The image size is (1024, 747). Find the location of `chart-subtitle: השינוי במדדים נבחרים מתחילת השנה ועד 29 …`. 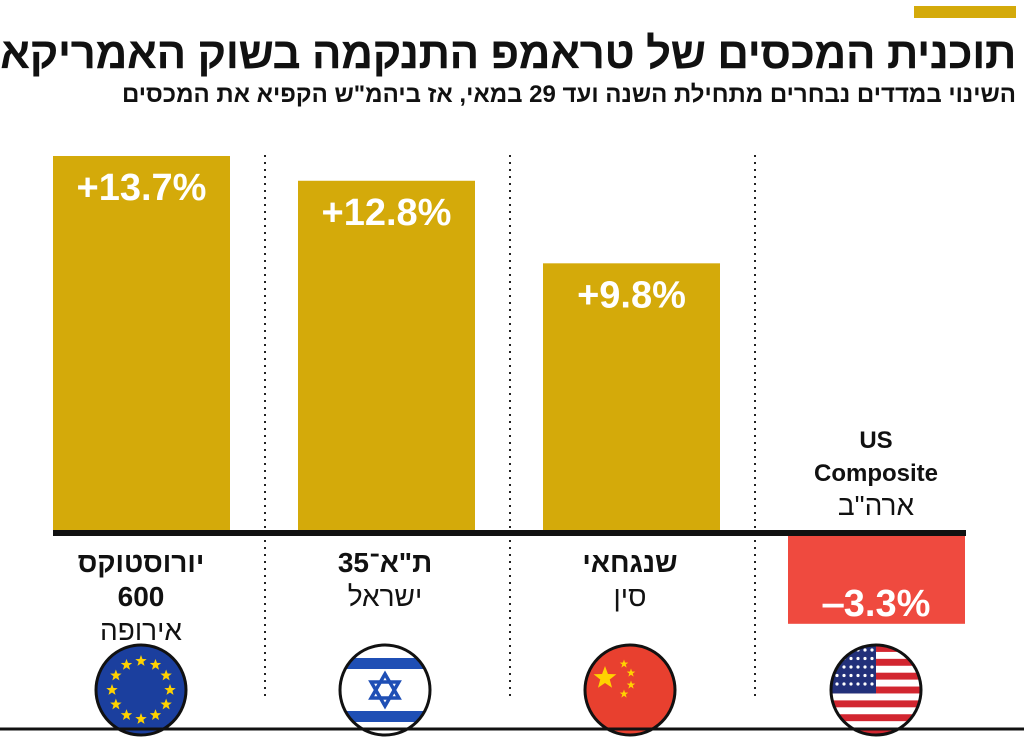

chart-subtitle: השינוי במדדים נבחרים מתחילת השנה ועד 29 … is located at coordinates (568, 94).